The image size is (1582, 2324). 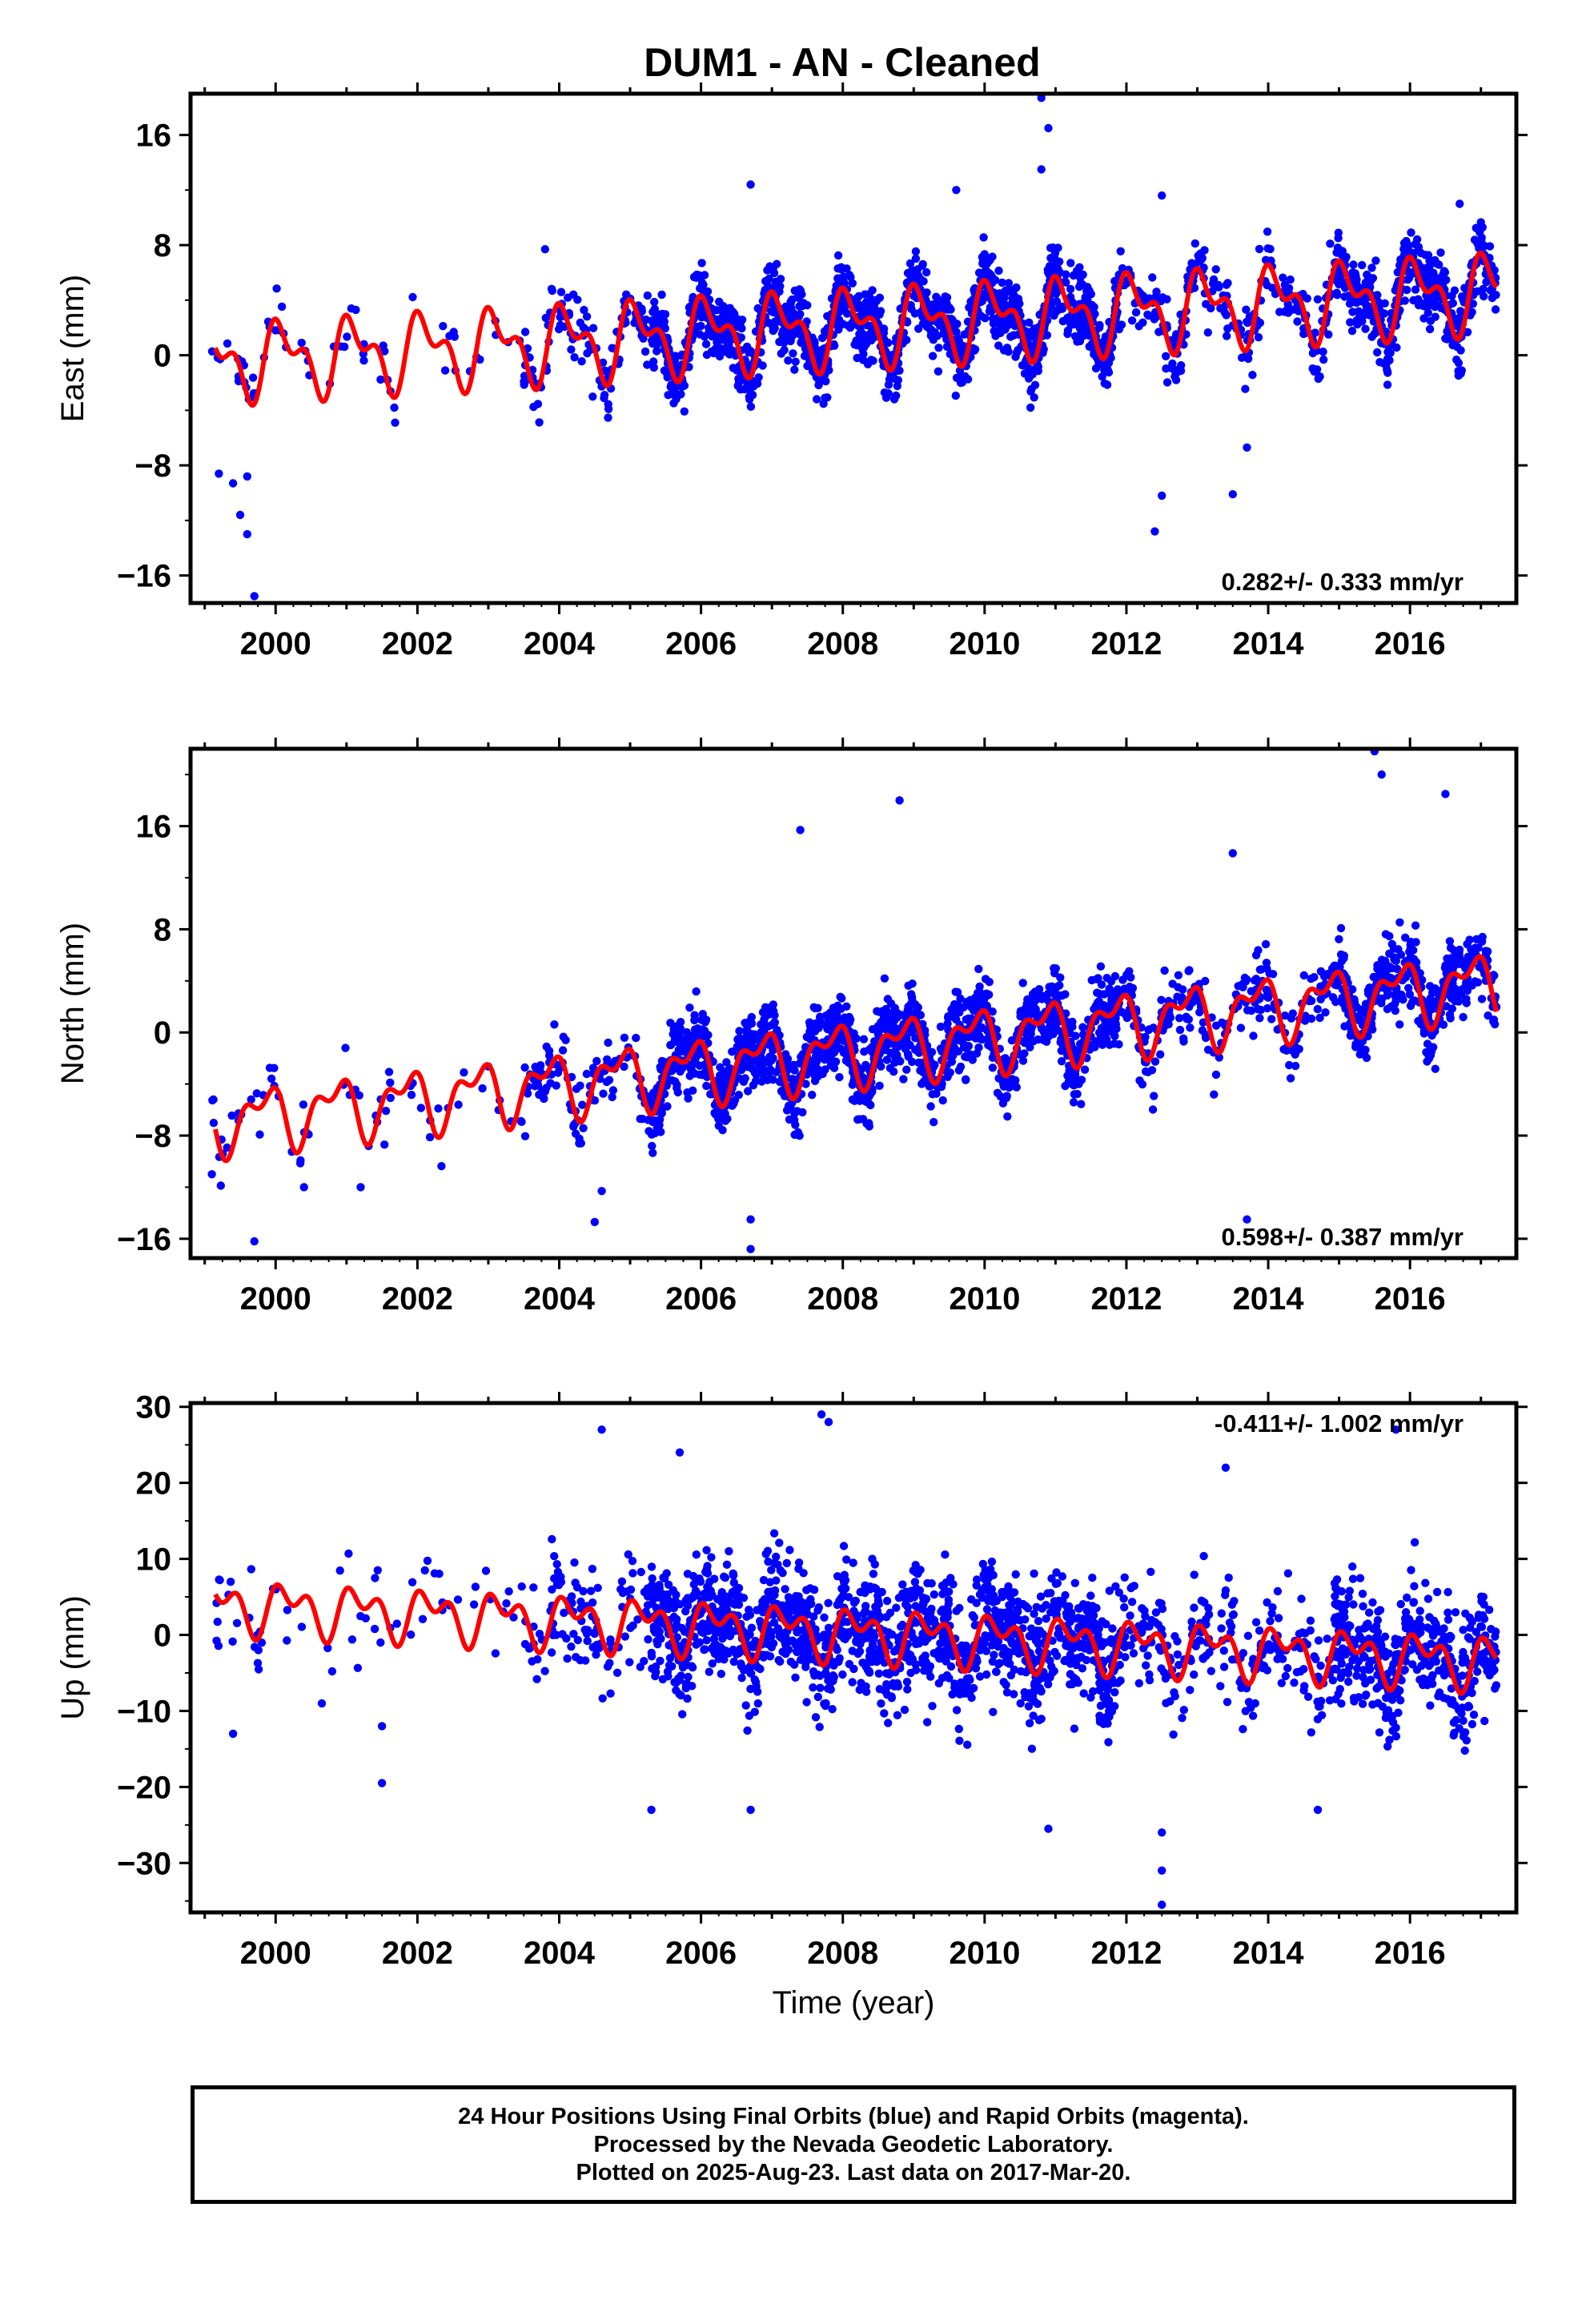 What do you see at coordinates (1410, 1299) in the screenshot?
I see `x-tick-label: 2016` at bounding box center [1410, 1299].